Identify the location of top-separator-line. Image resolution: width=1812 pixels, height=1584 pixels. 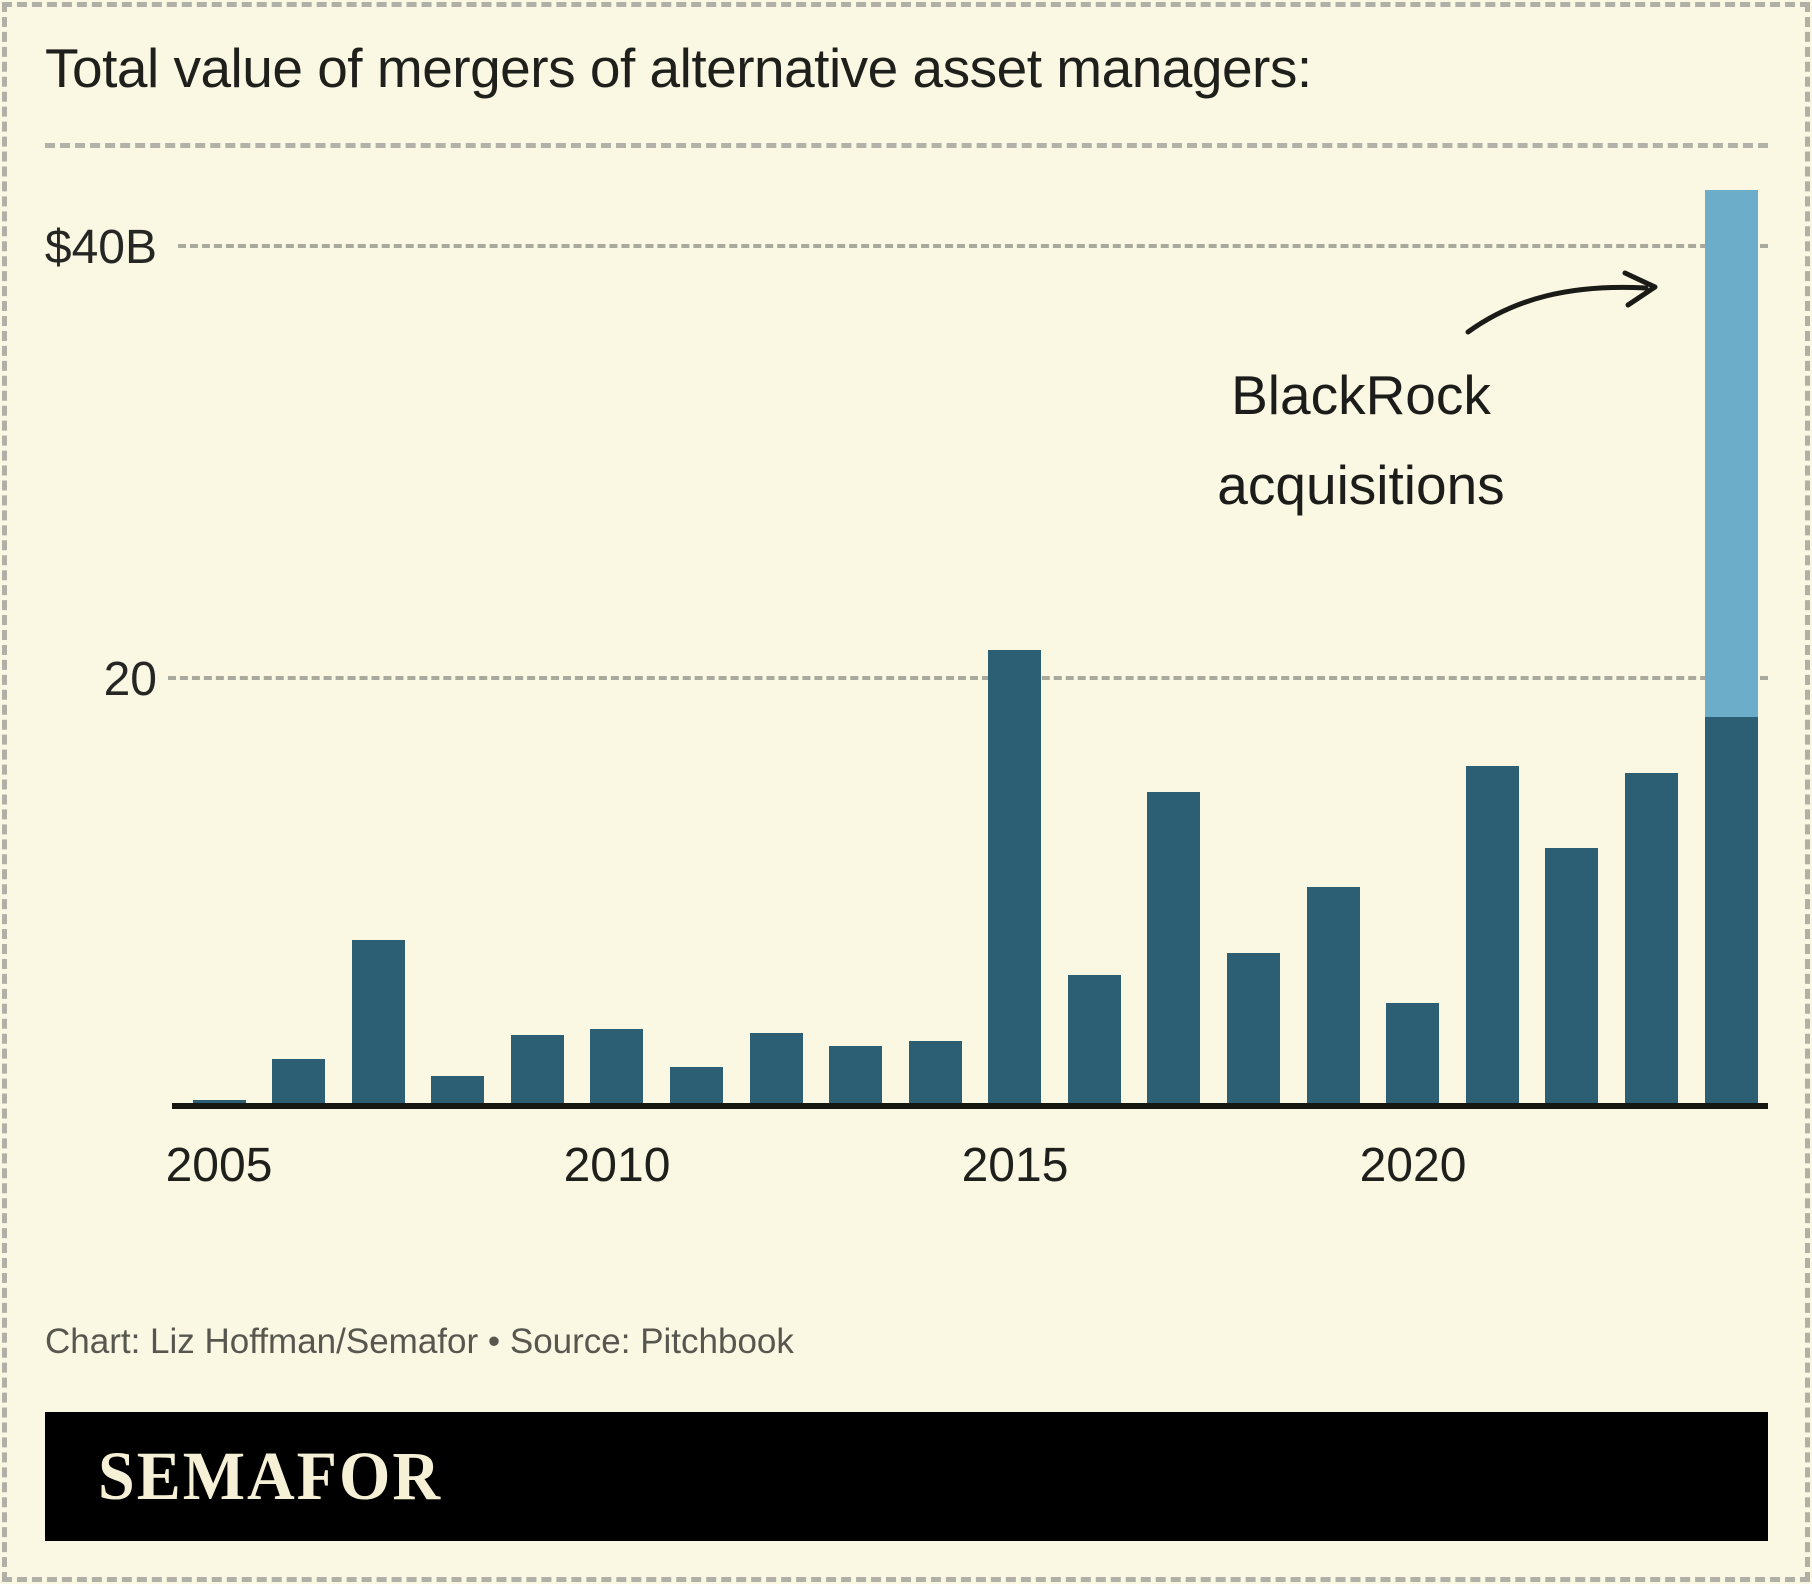
(906, 145).